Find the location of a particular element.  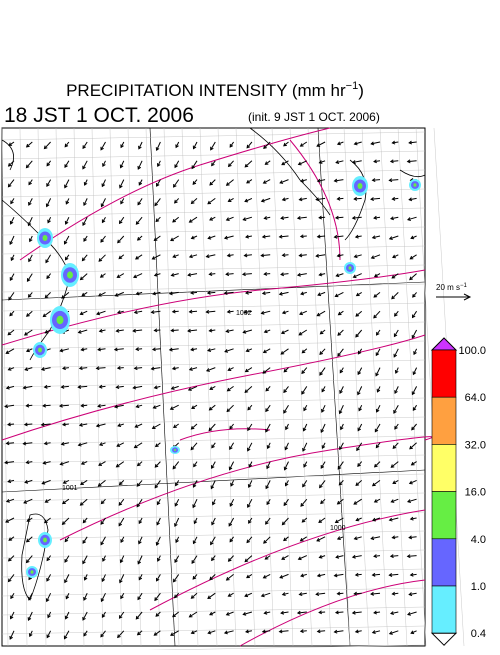

isobar-label: 1001 is located at coordinates (70, 488).